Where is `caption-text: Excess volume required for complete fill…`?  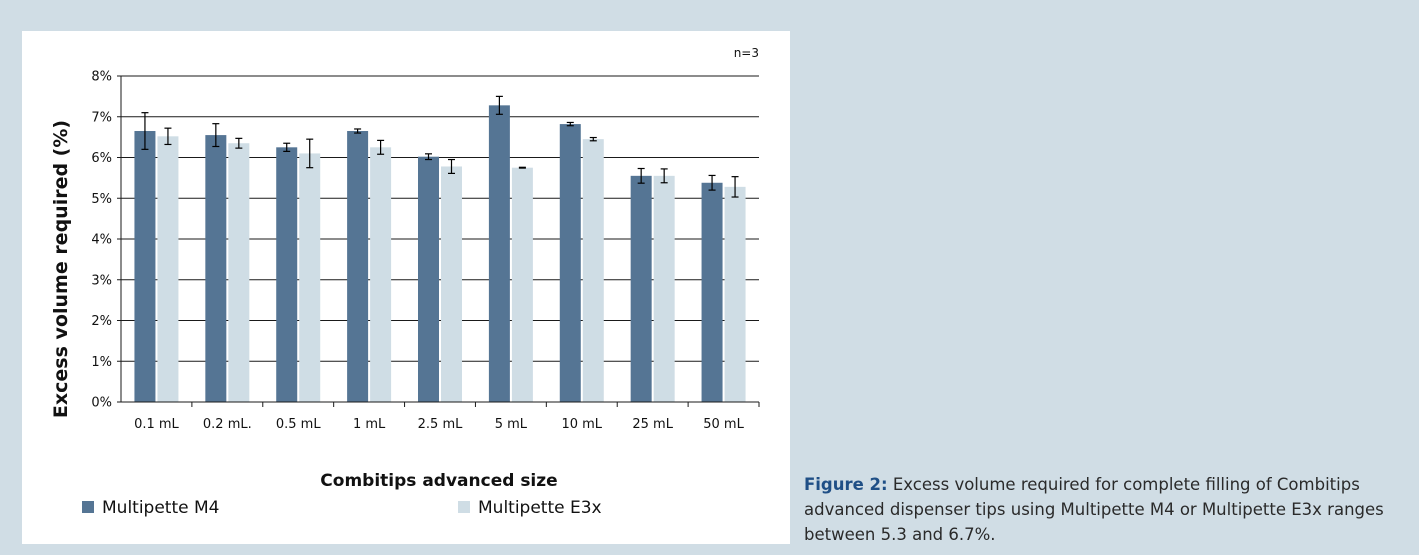
caption-text: Excess volume required for complete fill… is located at coordinates (1094, 509).